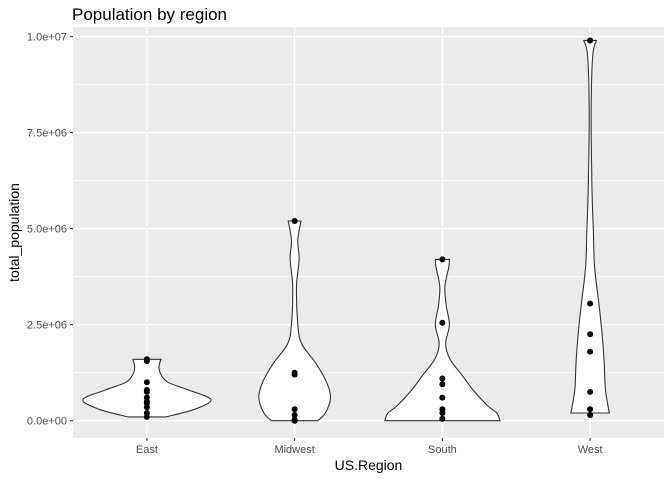  Describe the element at coordinates (369, 465) in the screenshot. I see `x-axis-title: US.Region` at that location.